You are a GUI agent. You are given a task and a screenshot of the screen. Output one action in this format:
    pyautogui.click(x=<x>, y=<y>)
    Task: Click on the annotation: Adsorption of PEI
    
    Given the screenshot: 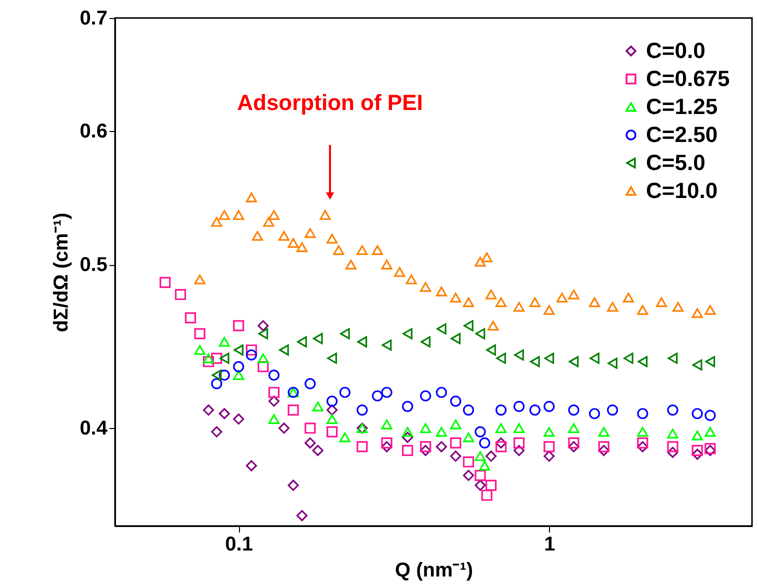 What is the action you would take?
    pyautogui.click(x=330, y=102)
    